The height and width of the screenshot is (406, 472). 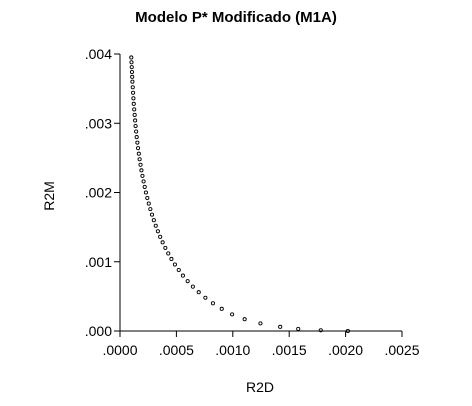 I want to click on y-tick-label: .003, so click(x=98, y=123).